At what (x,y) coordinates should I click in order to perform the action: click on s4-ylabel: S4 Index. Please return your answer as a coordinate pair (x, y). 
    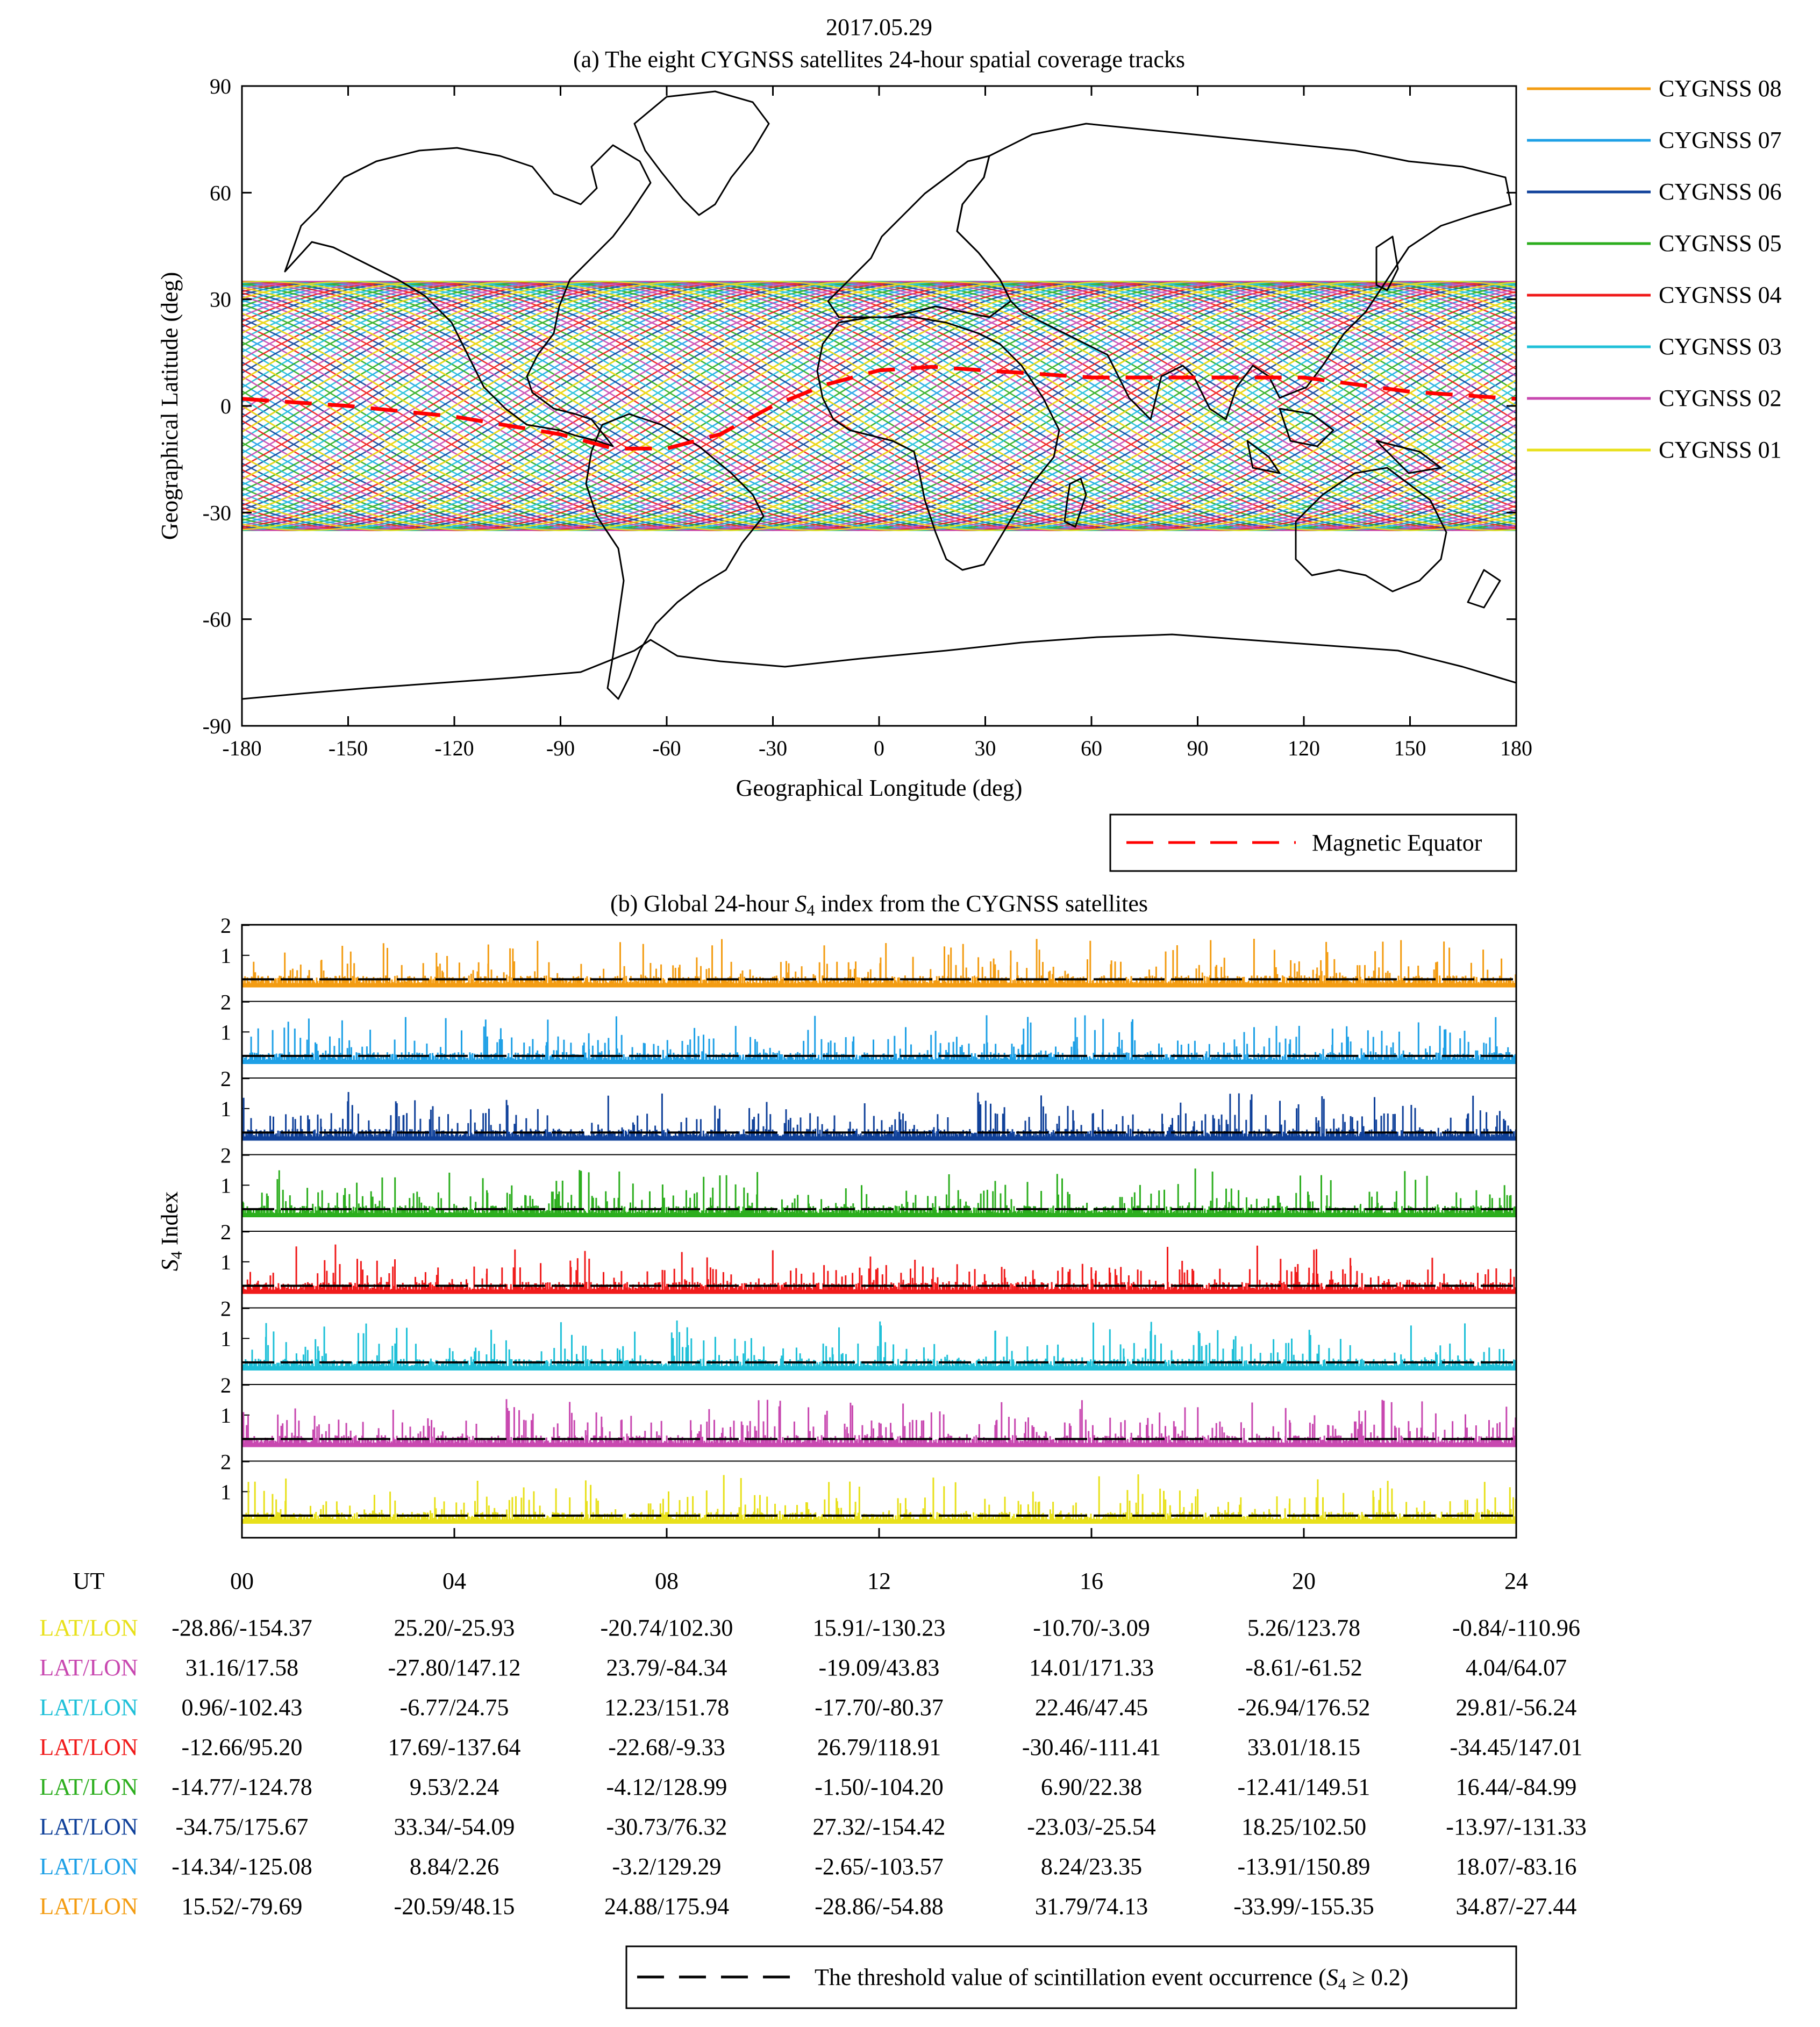
    Looking at the image, I should click on (170, 1231).